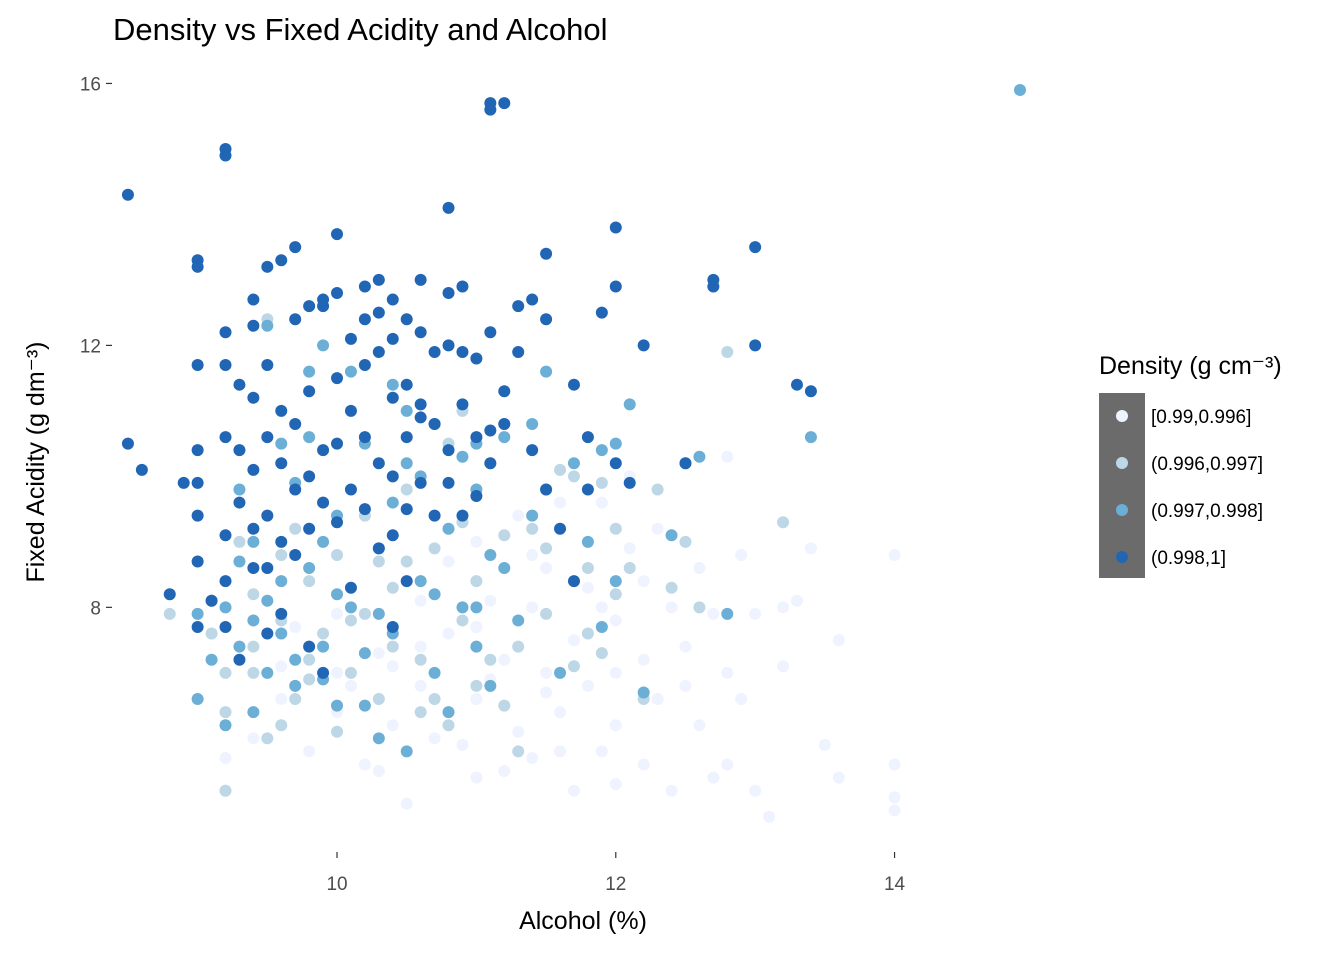 The width and height of the screenshot is (1344, 960). Describe the element at coordinates (895, 884) in the screenshot. I see `x-tick-label: 14` at that location.